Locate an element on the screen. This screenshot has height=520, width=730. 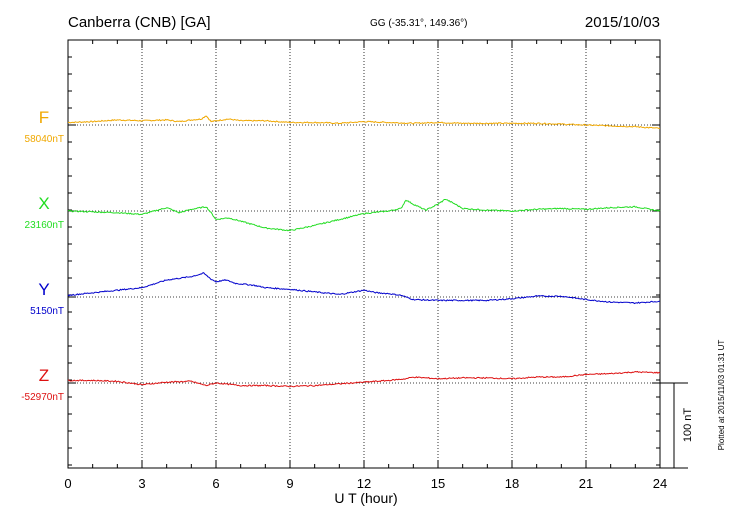
x-tick-label: 12 is located at coordinates (364, 483).